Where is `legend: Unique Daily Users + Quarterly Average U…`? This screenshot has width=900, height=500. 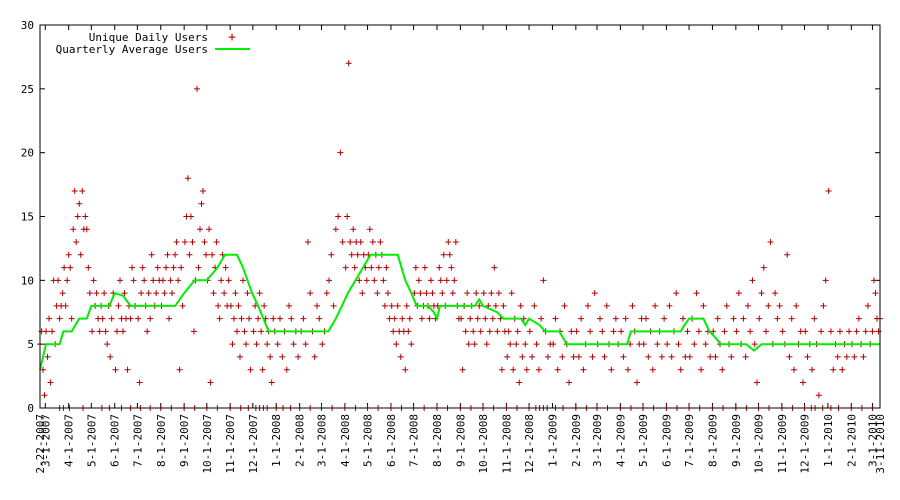
legend: Unique Daily Users + Quarterly Average U… is located at coordinates (153, 43).